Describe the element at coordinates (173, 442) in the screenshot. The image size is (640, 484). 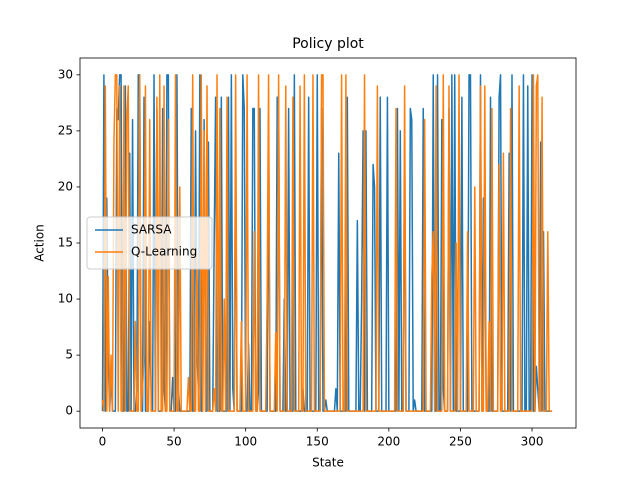
I see `x-tick-label: 50` at that location.